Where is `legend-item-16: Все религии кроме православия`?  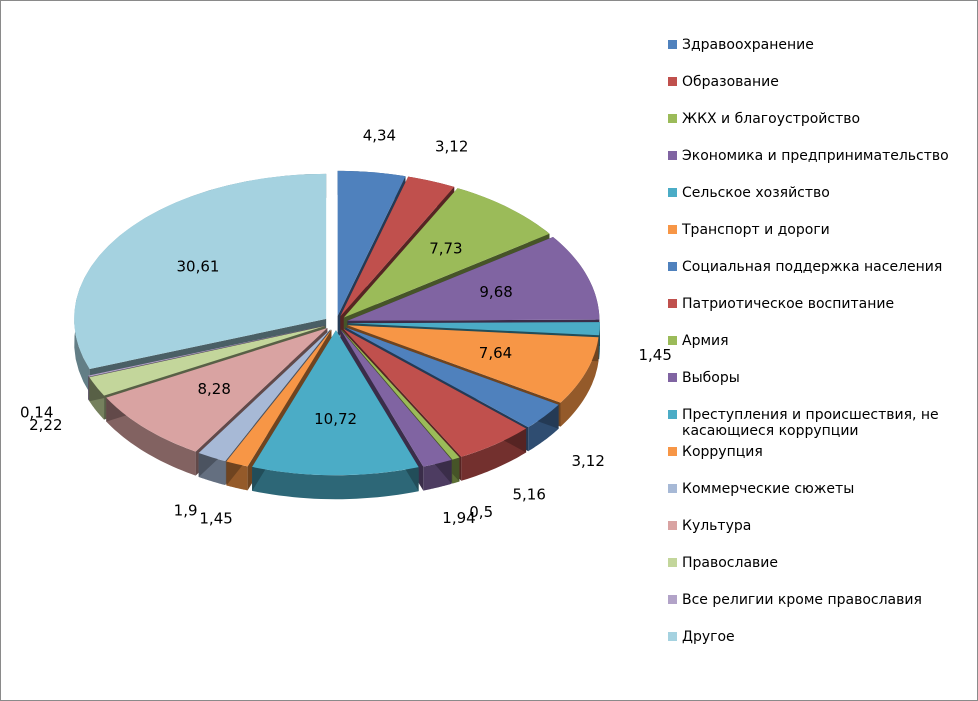
legend-item-16: Все религии кроме православия is located at coordinates (795, 600).